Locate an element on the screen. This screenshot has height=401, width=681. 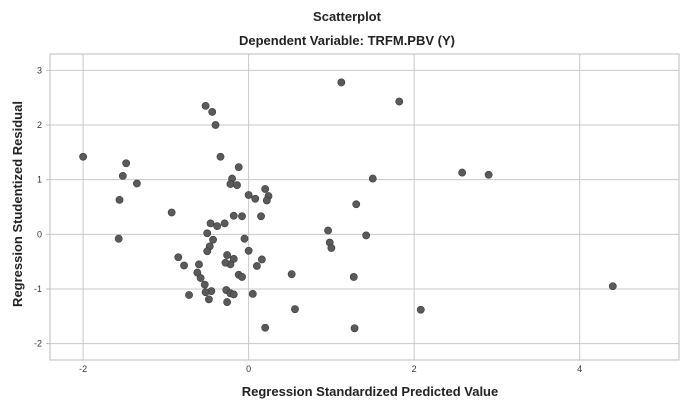
y-tick-label: 1 is located at coordinates (39, 180).